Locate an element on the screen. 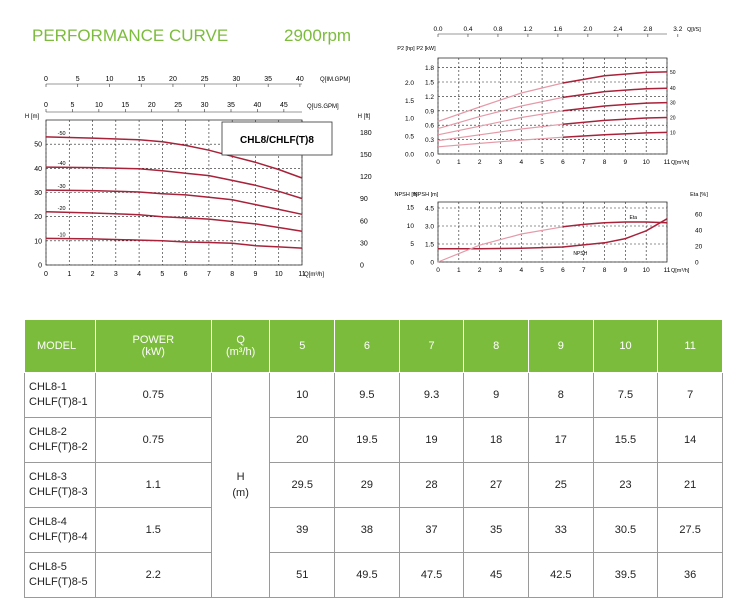 Image resolution: width=750 pixels, height=614 pixels. us-gpm-tick-label: 20 is located at coordinates (152, 105).